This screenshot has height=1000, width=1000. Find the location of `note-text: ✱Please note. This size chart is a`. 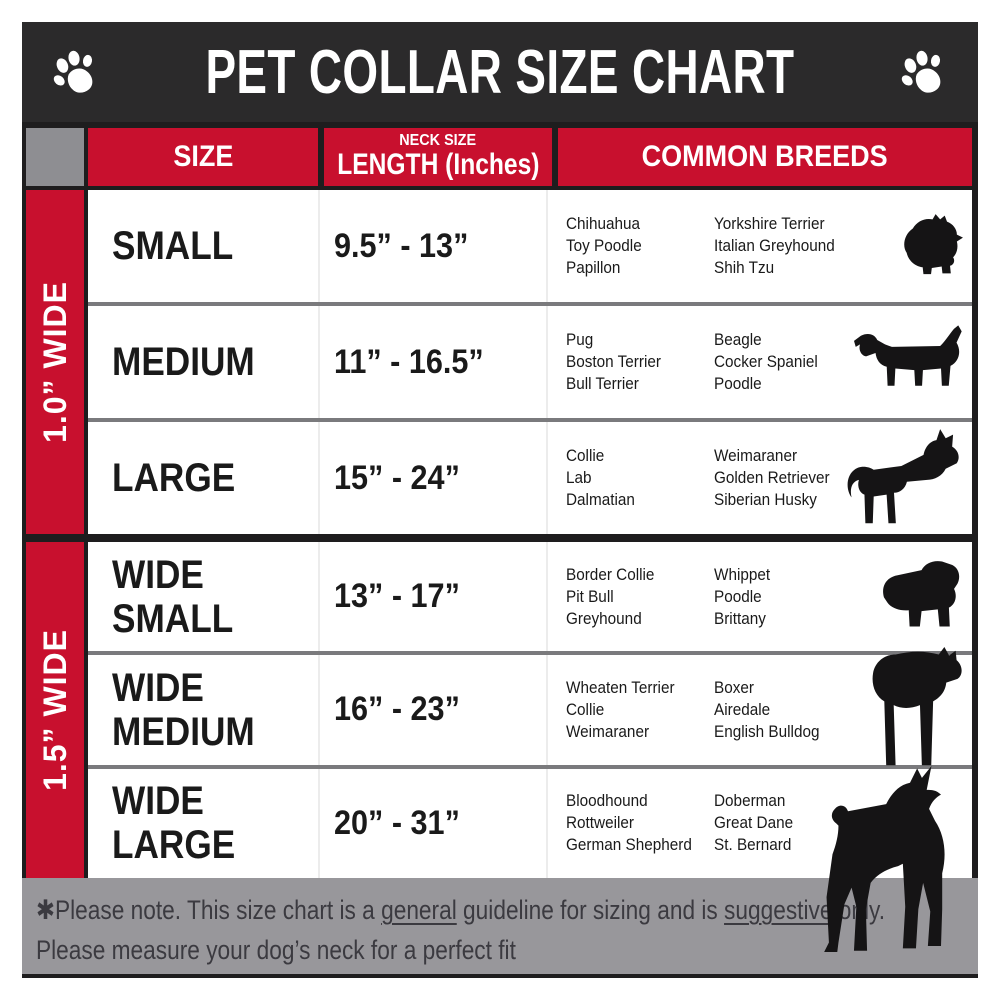

note-text: ✱Please note. This size chart is a is located at coordinates (209, 910).